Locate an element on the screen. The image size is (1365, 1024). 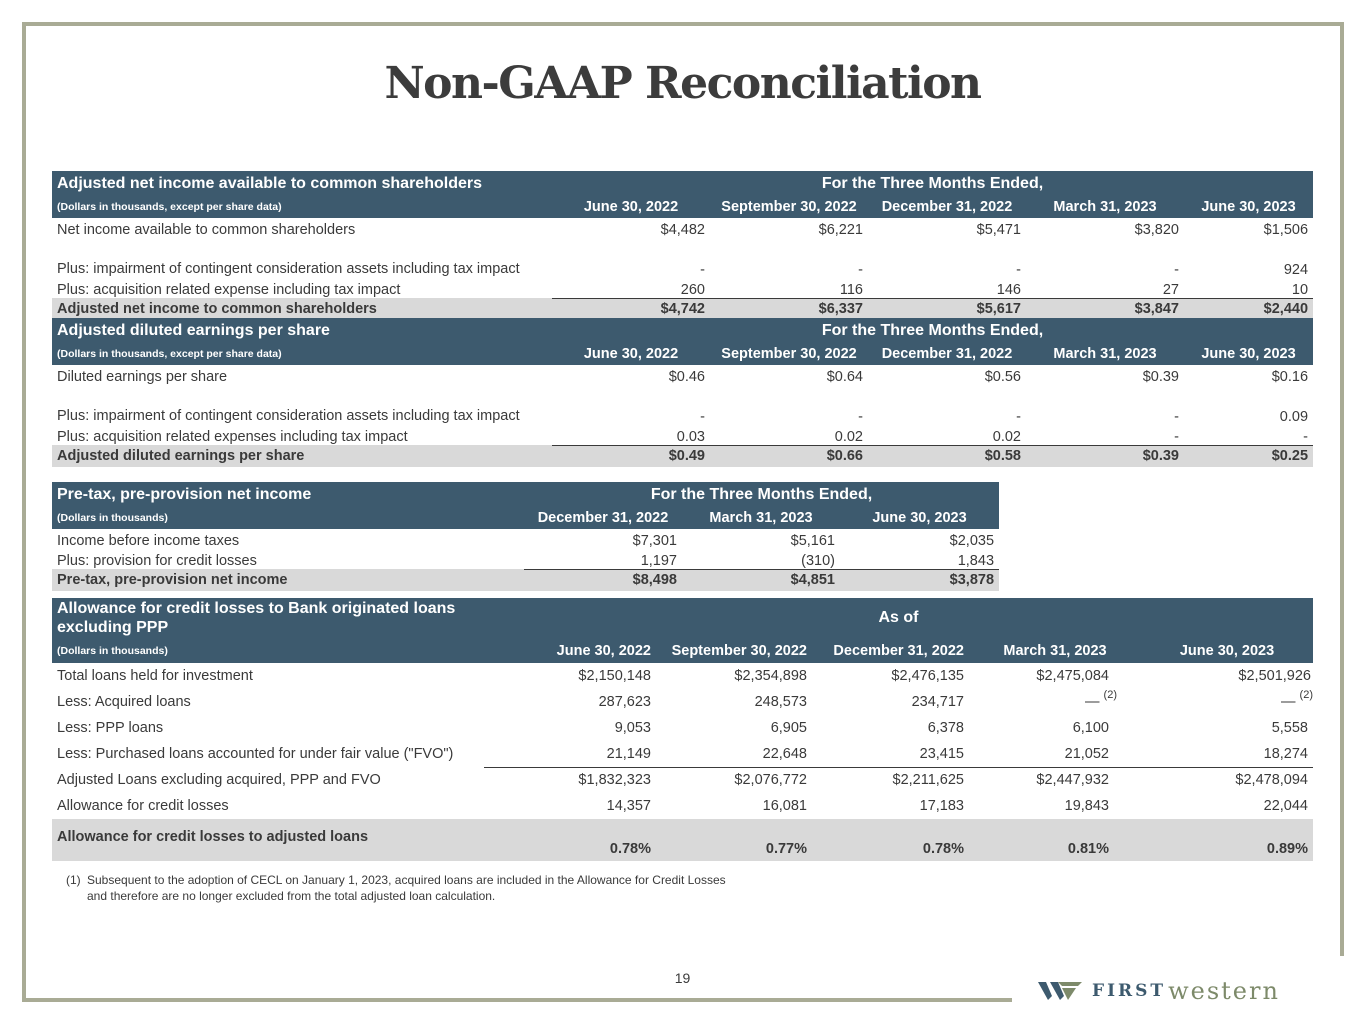
cell-value: $6,221 is located at coordinates (840, 230).